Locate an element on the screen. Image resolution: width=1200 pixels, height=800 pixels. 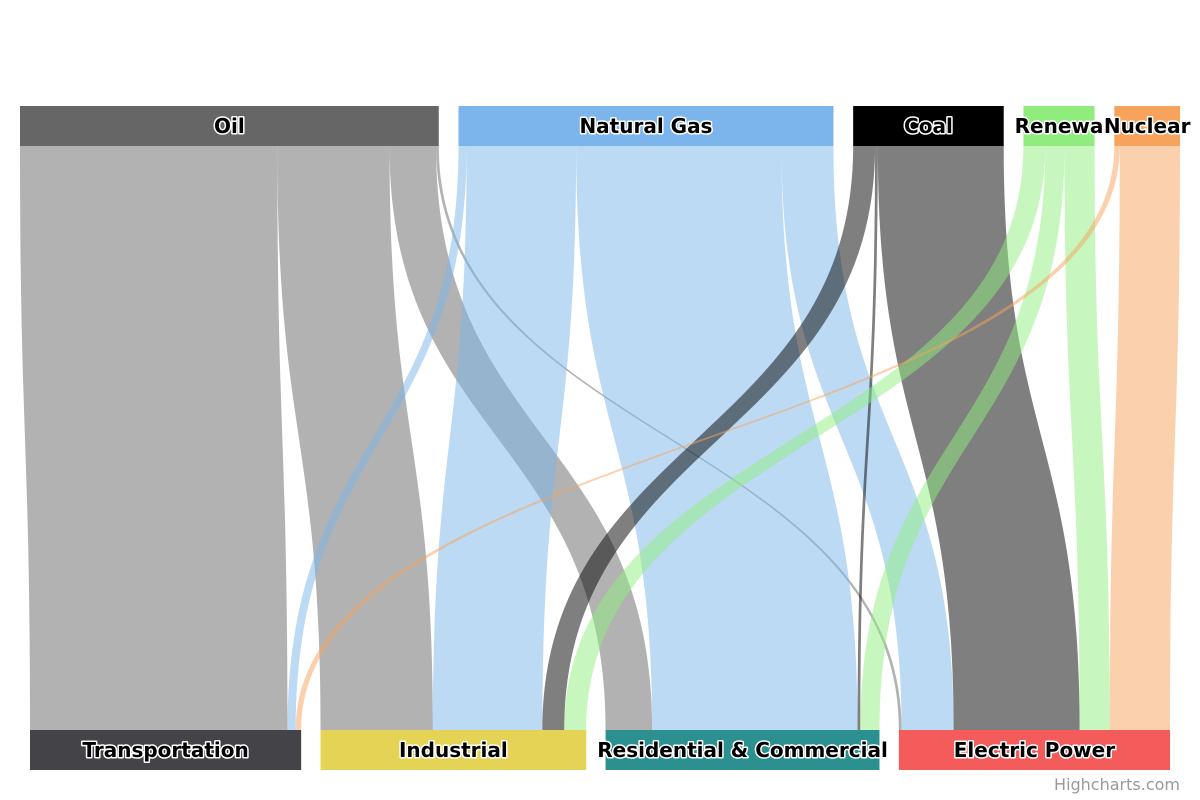
source-node-bar-coal is located at coordinates (928, 126).